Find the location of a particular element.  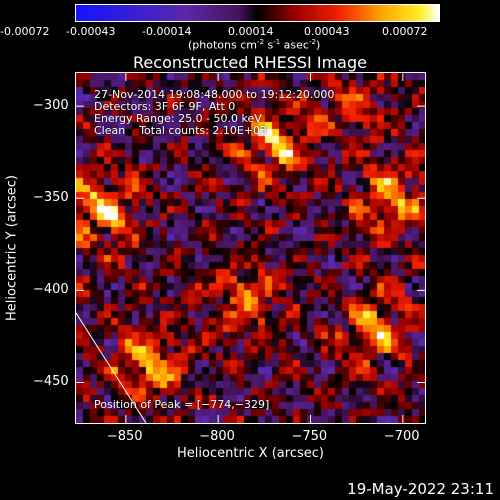

time-range-text: 27-Nov-2014 19:08:48.000 to 19:12:20.000 is located at coordinates (214, 94).